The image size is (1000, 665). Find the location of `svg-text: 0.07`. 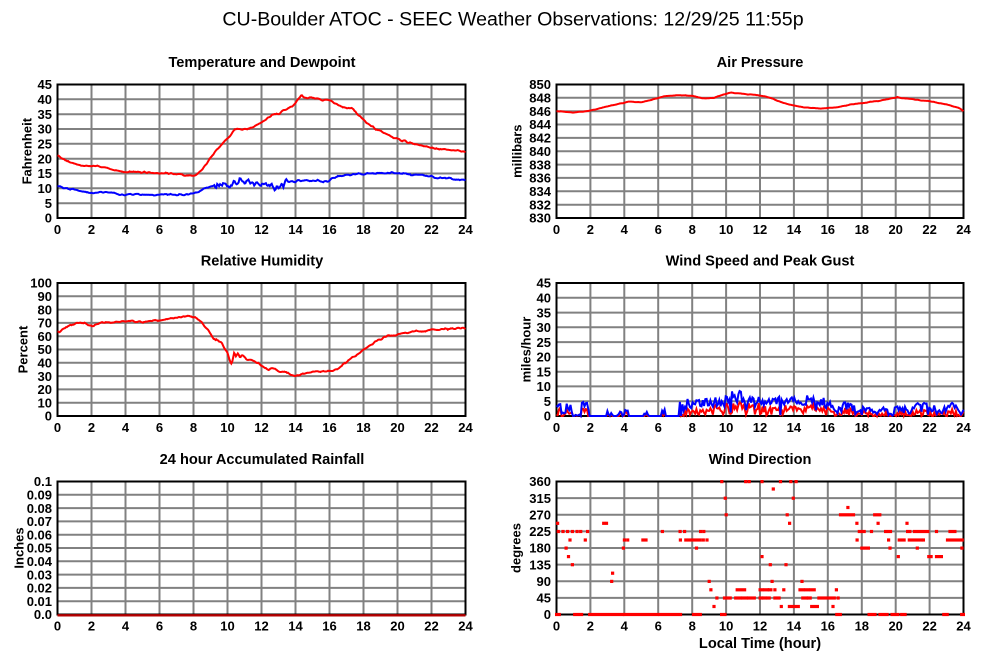

svg-text: 0.07 is located at coordinates (39, 521).